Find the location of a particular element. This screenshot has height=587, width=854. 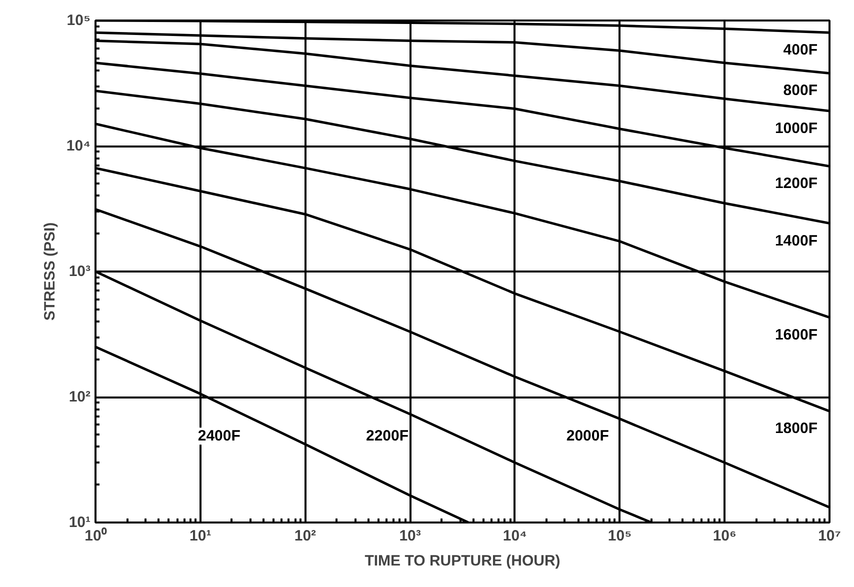

y-axis-title: STRESS (PSI) is located at coordinates (49, 271).